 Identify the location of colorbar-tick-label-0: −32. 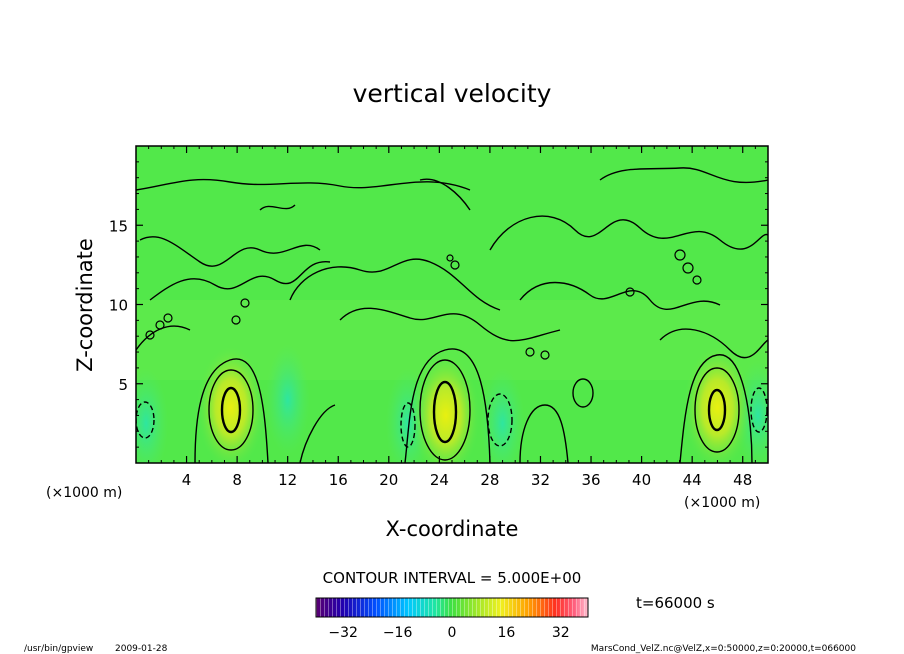
(343, 633).